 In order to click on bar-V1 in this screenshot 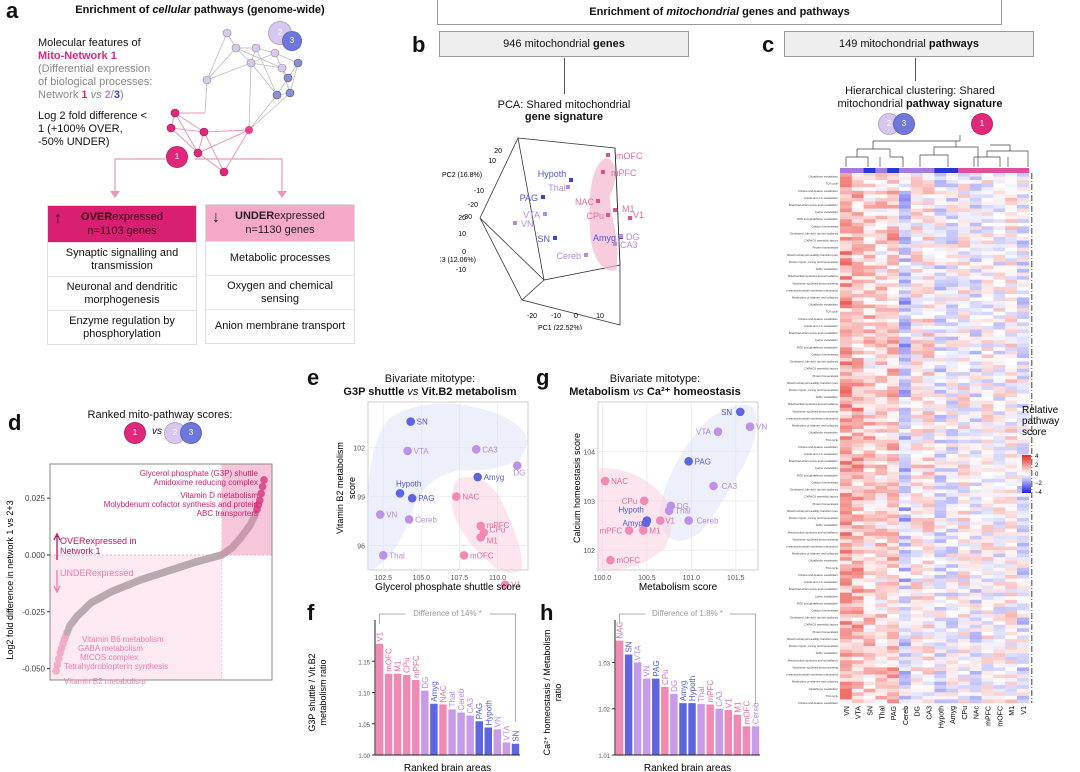, I will do `click(379, 699)`.